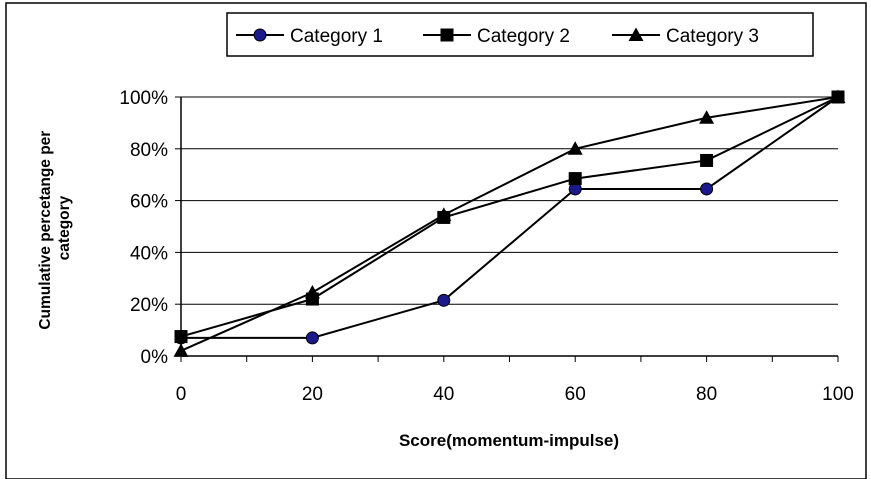 The height and width of the screenshot is (479, 871). What do you see at coordinates (312, 394) in the screenshot?
I see `x-tick-label: 20` at bounding box center [312, 394].